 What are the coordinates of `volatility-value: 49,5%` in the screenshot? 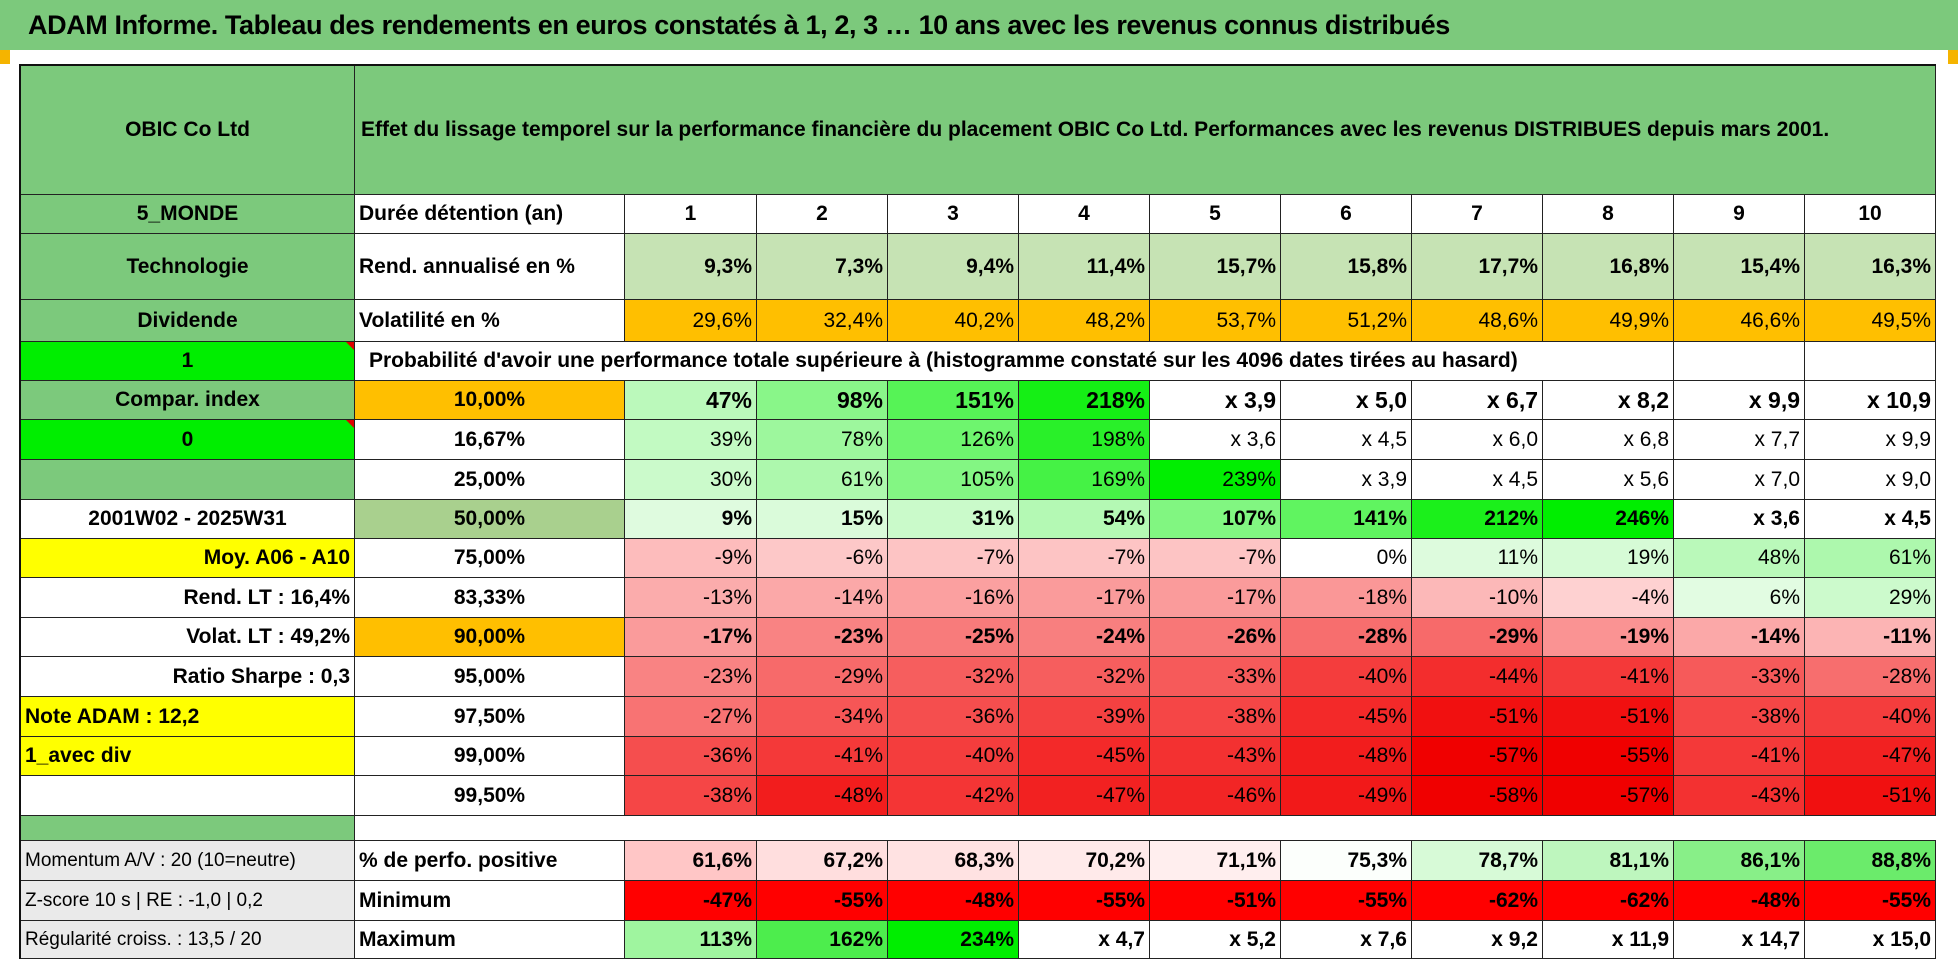 It's located at (1870, 321).